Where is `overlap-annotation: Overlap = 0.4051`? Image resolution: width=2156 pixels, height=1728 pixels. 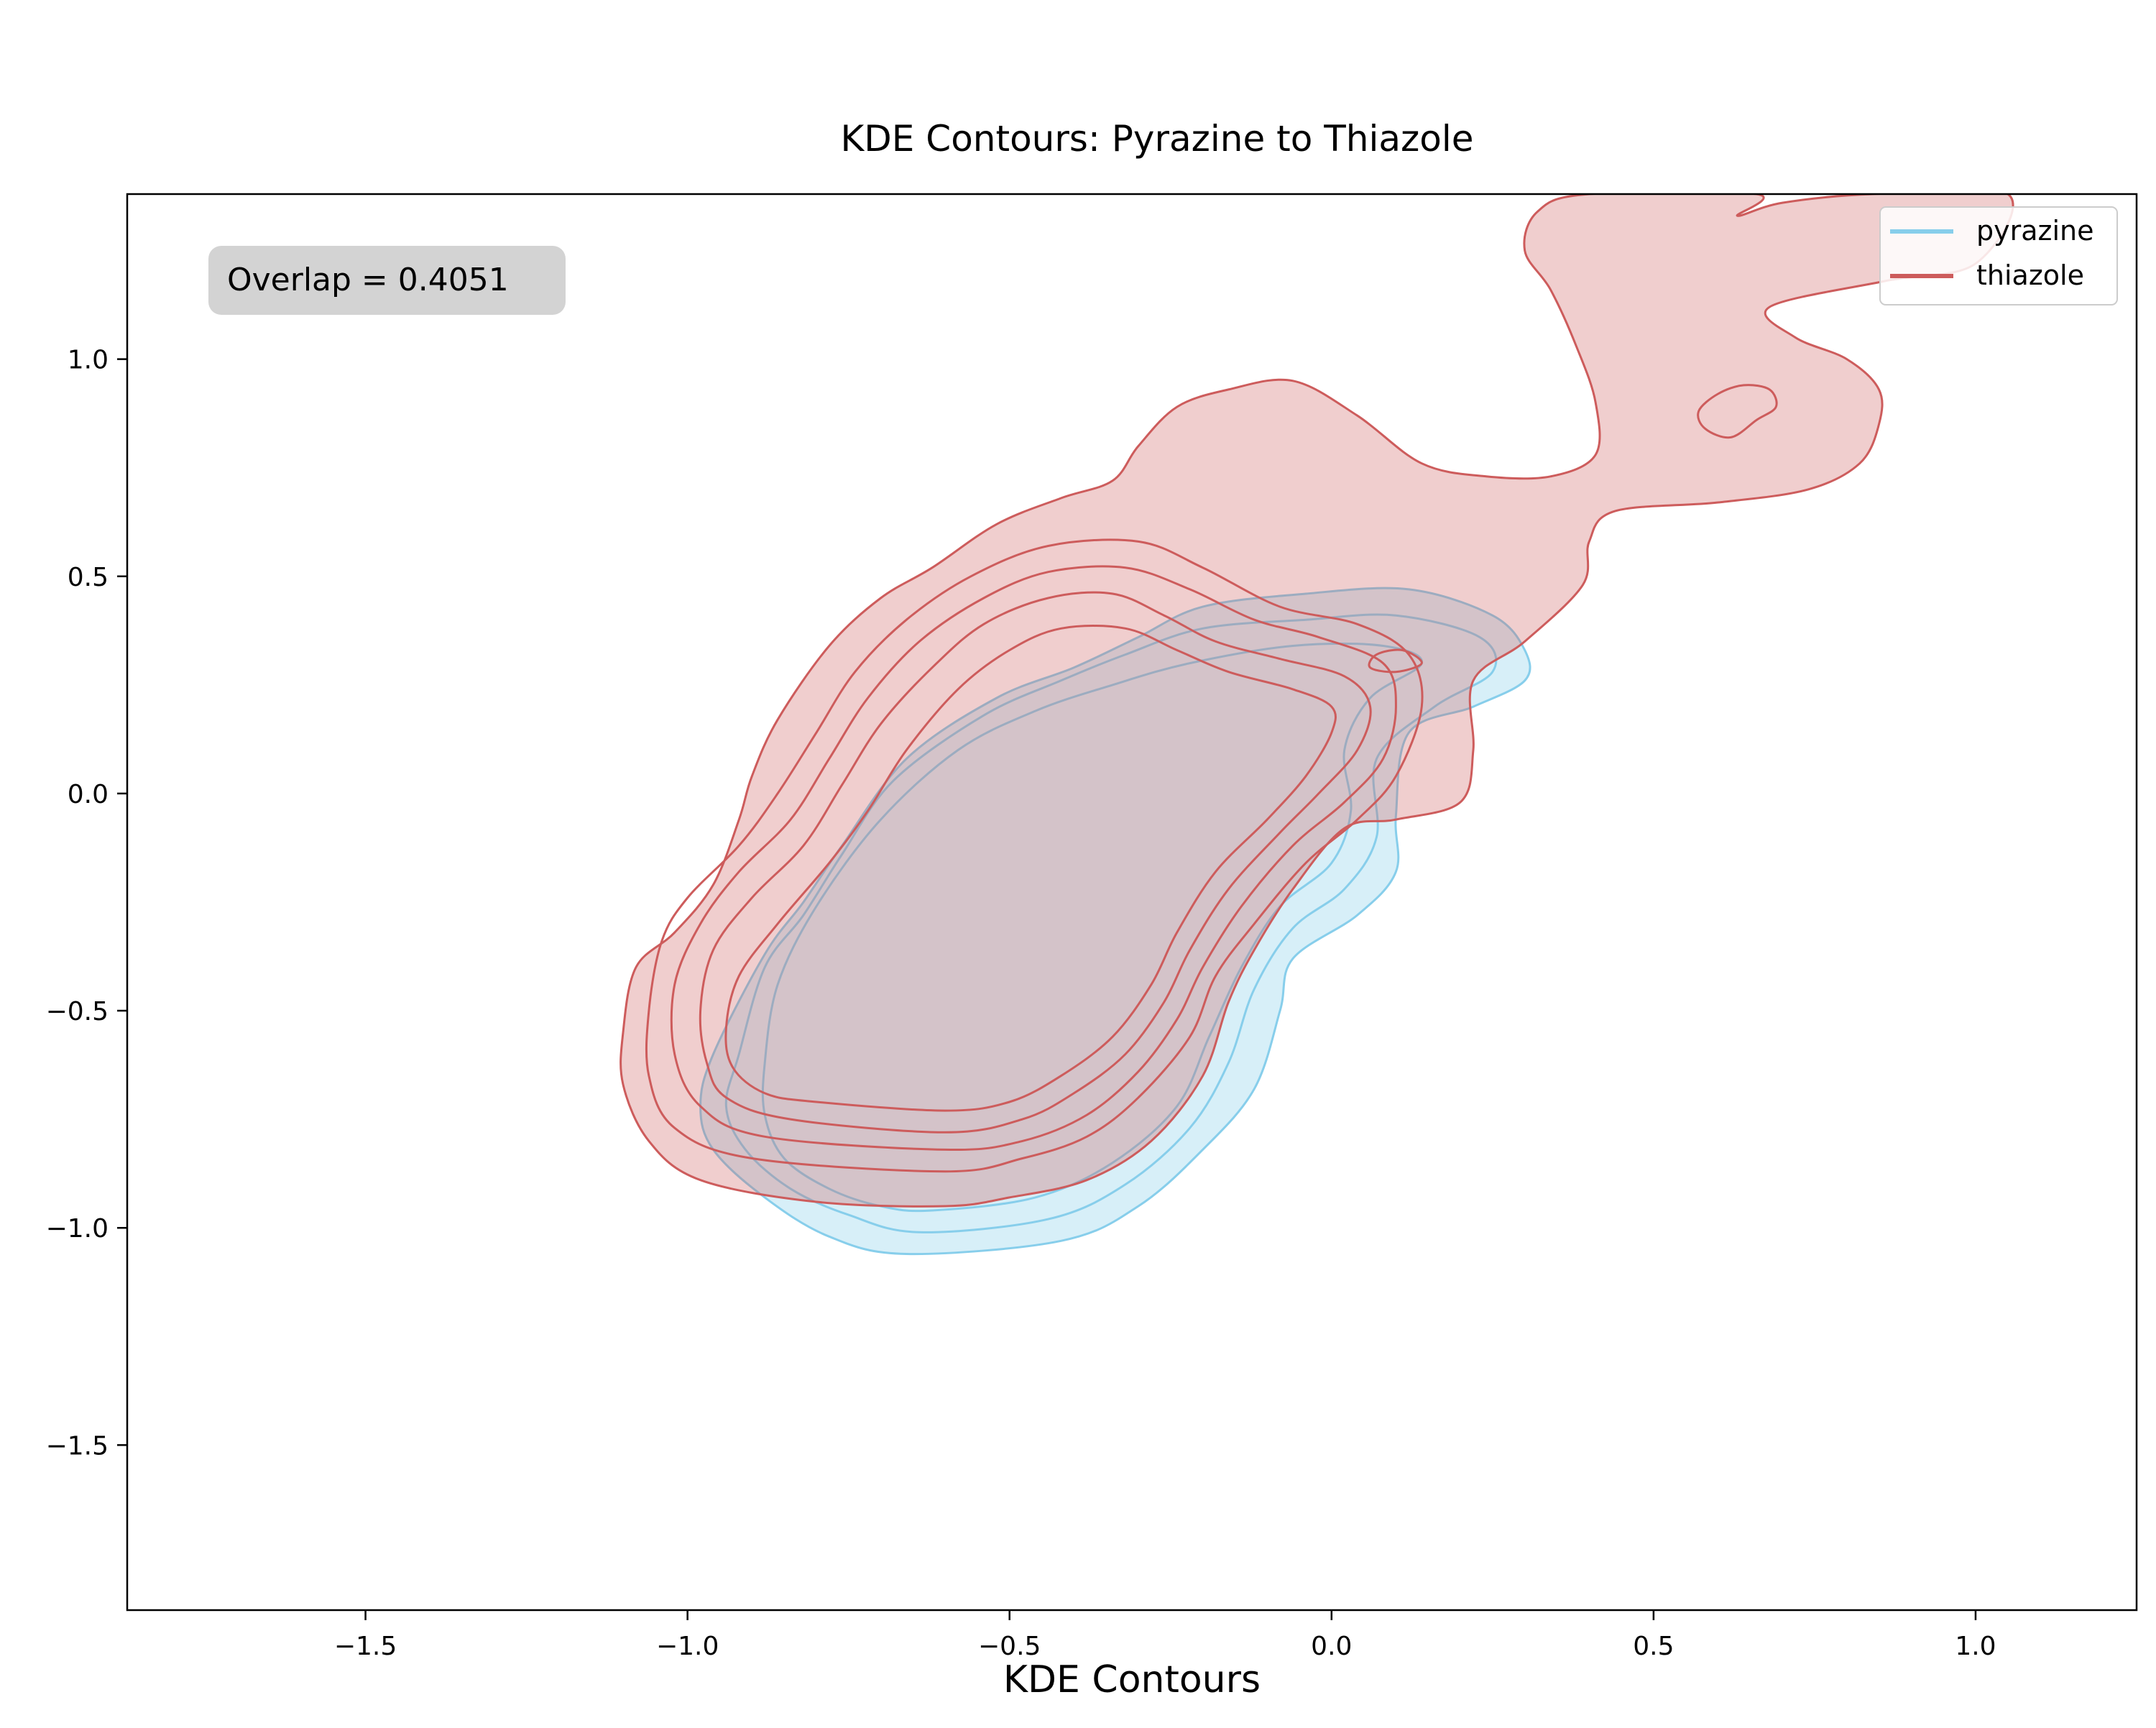
overlap-annotation: Overlap = 0.4051 is located at coordinates (387, 281).